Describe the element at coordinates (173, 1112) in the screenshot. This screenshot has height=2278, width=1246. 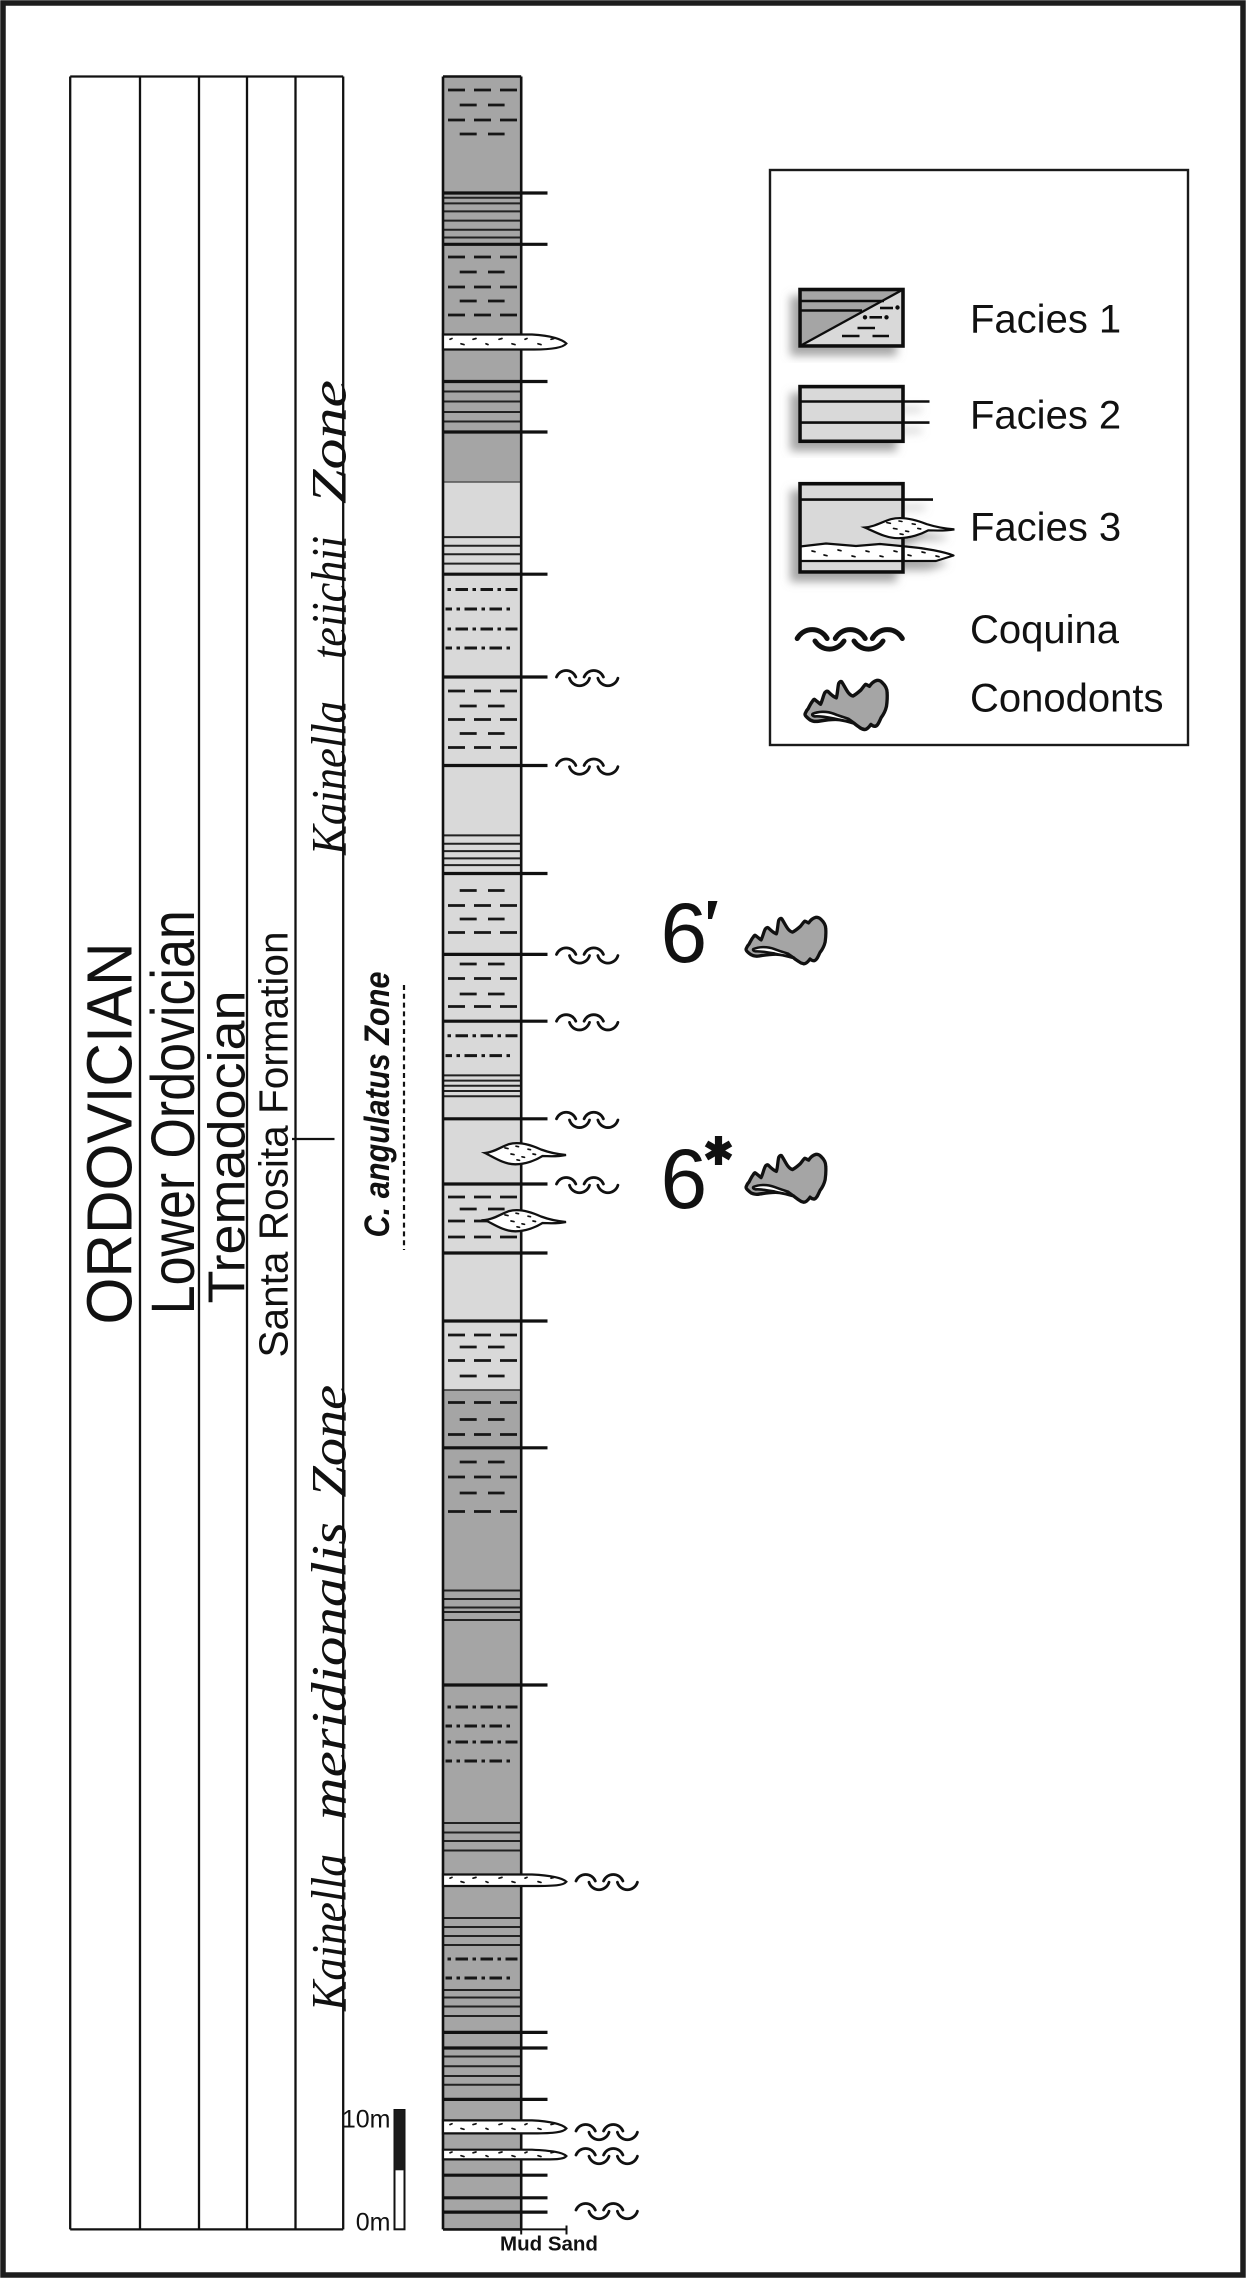
I see `svg-text: Lower Ordovician` at that location.